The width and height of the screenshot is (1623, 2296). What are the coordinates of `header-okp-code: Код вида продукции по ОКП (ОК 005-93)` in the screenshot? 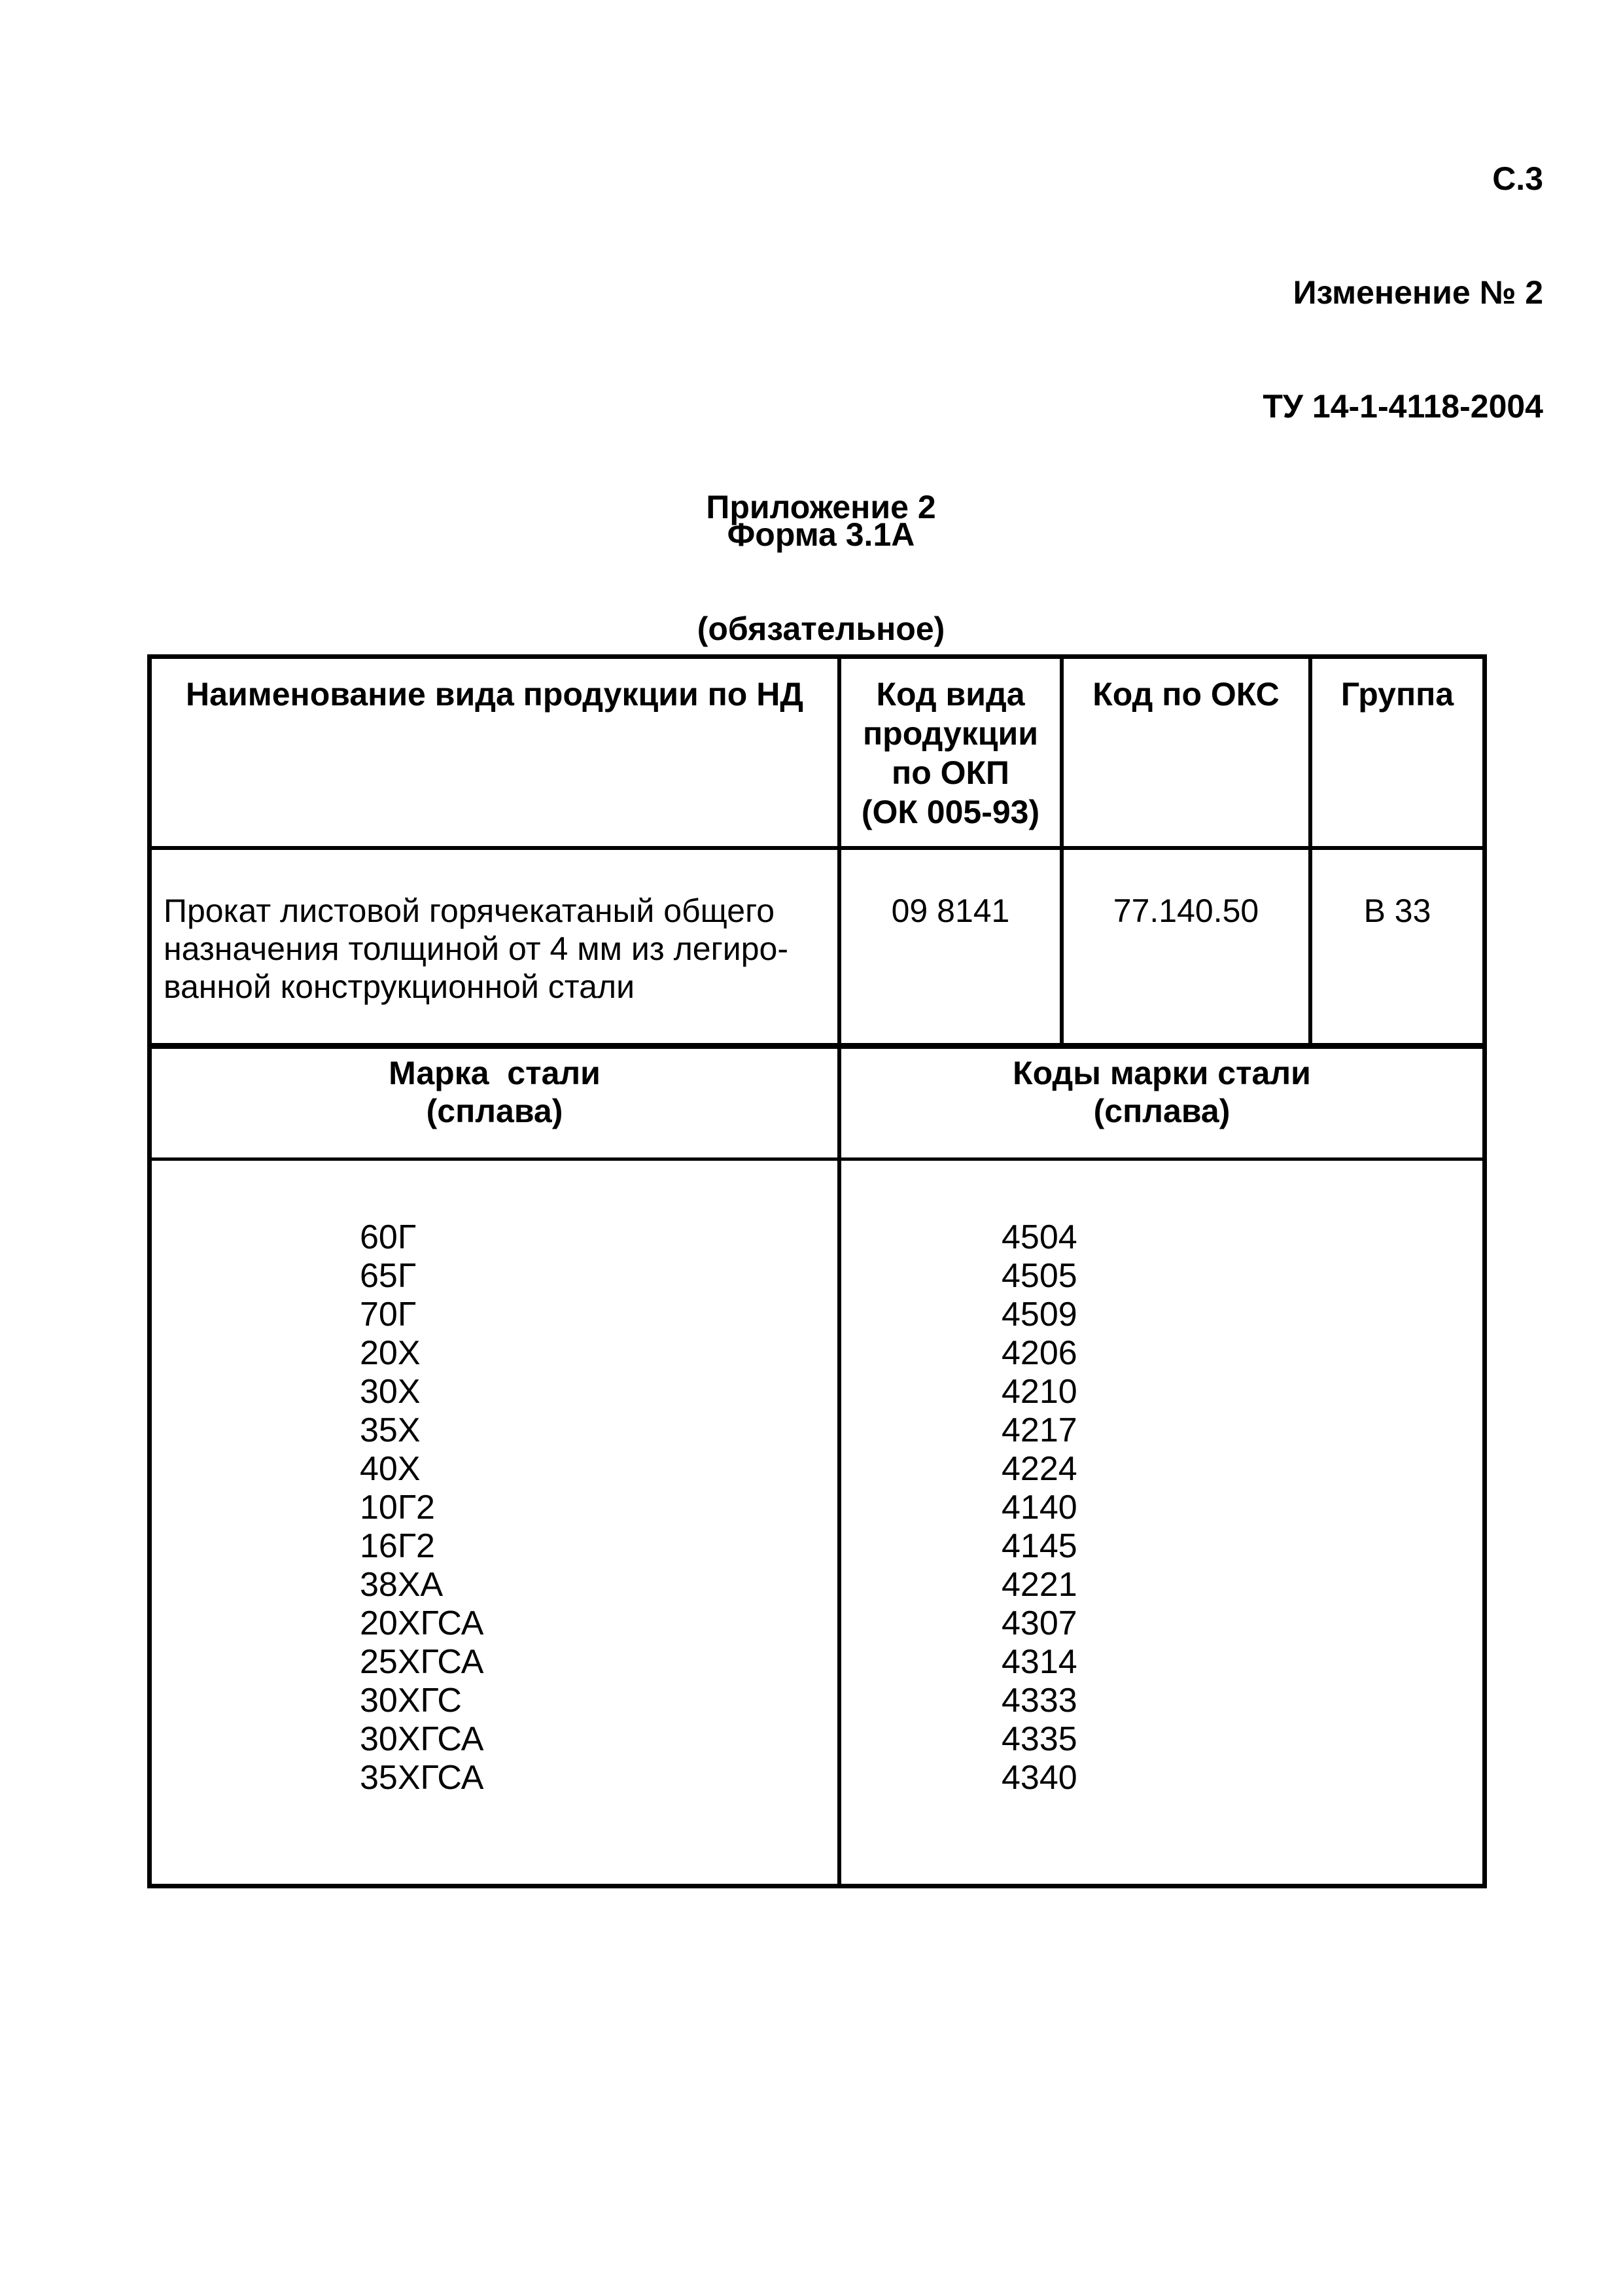 It's located at (953, 753).